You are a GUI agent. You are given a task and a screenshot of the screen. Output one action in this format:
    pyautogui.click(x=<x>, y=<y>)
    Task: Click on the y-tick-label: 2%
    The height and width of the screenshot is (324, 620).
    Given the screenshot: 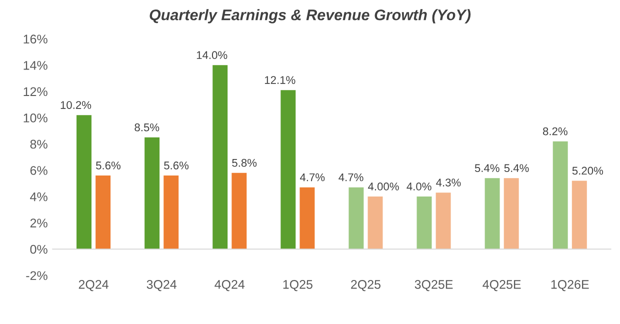 What is the action you would take?
    pyautogui.click(x=39, y=223)
    